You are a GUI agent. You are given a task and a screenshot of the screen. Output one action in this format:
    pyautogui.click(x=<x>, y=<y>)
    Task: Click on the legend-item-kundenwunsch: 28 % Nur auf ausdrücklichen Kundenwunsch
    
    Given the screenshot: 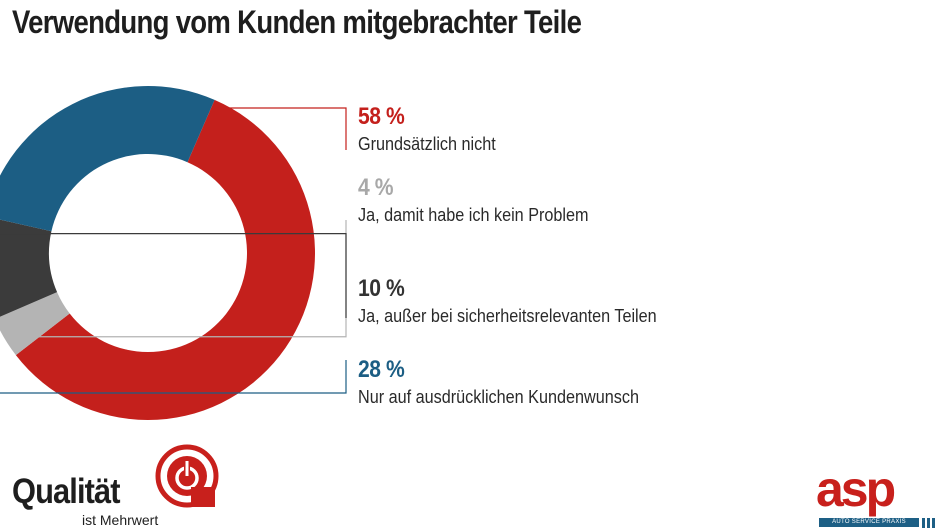 What is the action you would take?
    pyautogui.click(x=514, y=382)
    